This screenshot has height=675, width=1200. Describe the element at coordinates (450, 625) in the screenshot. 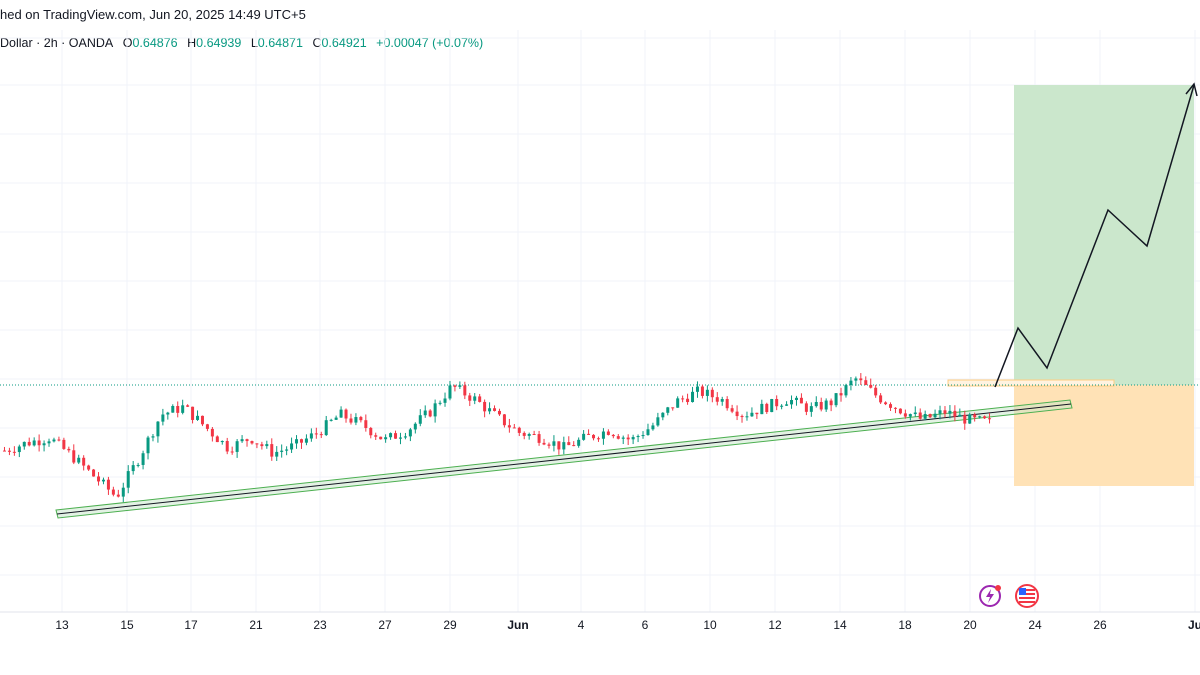

I see `x-tick-label: 29` at that location.